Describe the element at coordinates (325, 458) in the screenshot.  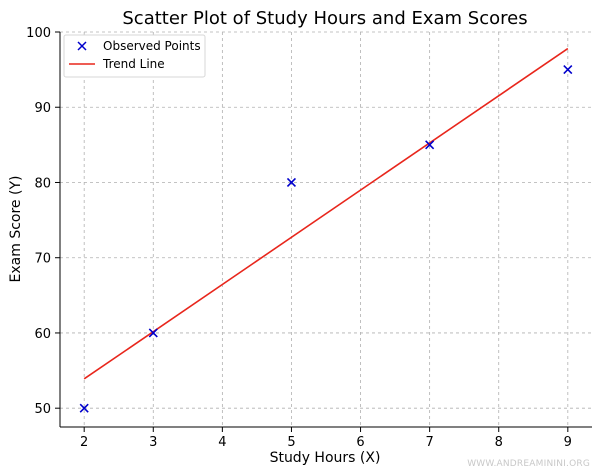
I see `x-axis-title: Study Hours (X)` at that location.